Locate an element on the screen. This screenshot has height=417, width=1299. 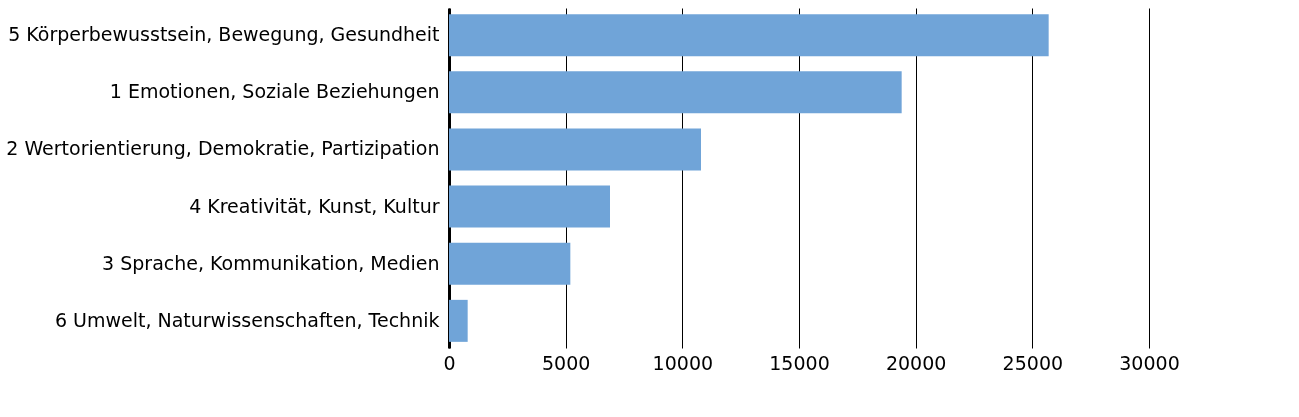
y-tick-label: 5 Körperbewusstsein, Bewegung, Gesundheit is located at coordinates (224, 34).